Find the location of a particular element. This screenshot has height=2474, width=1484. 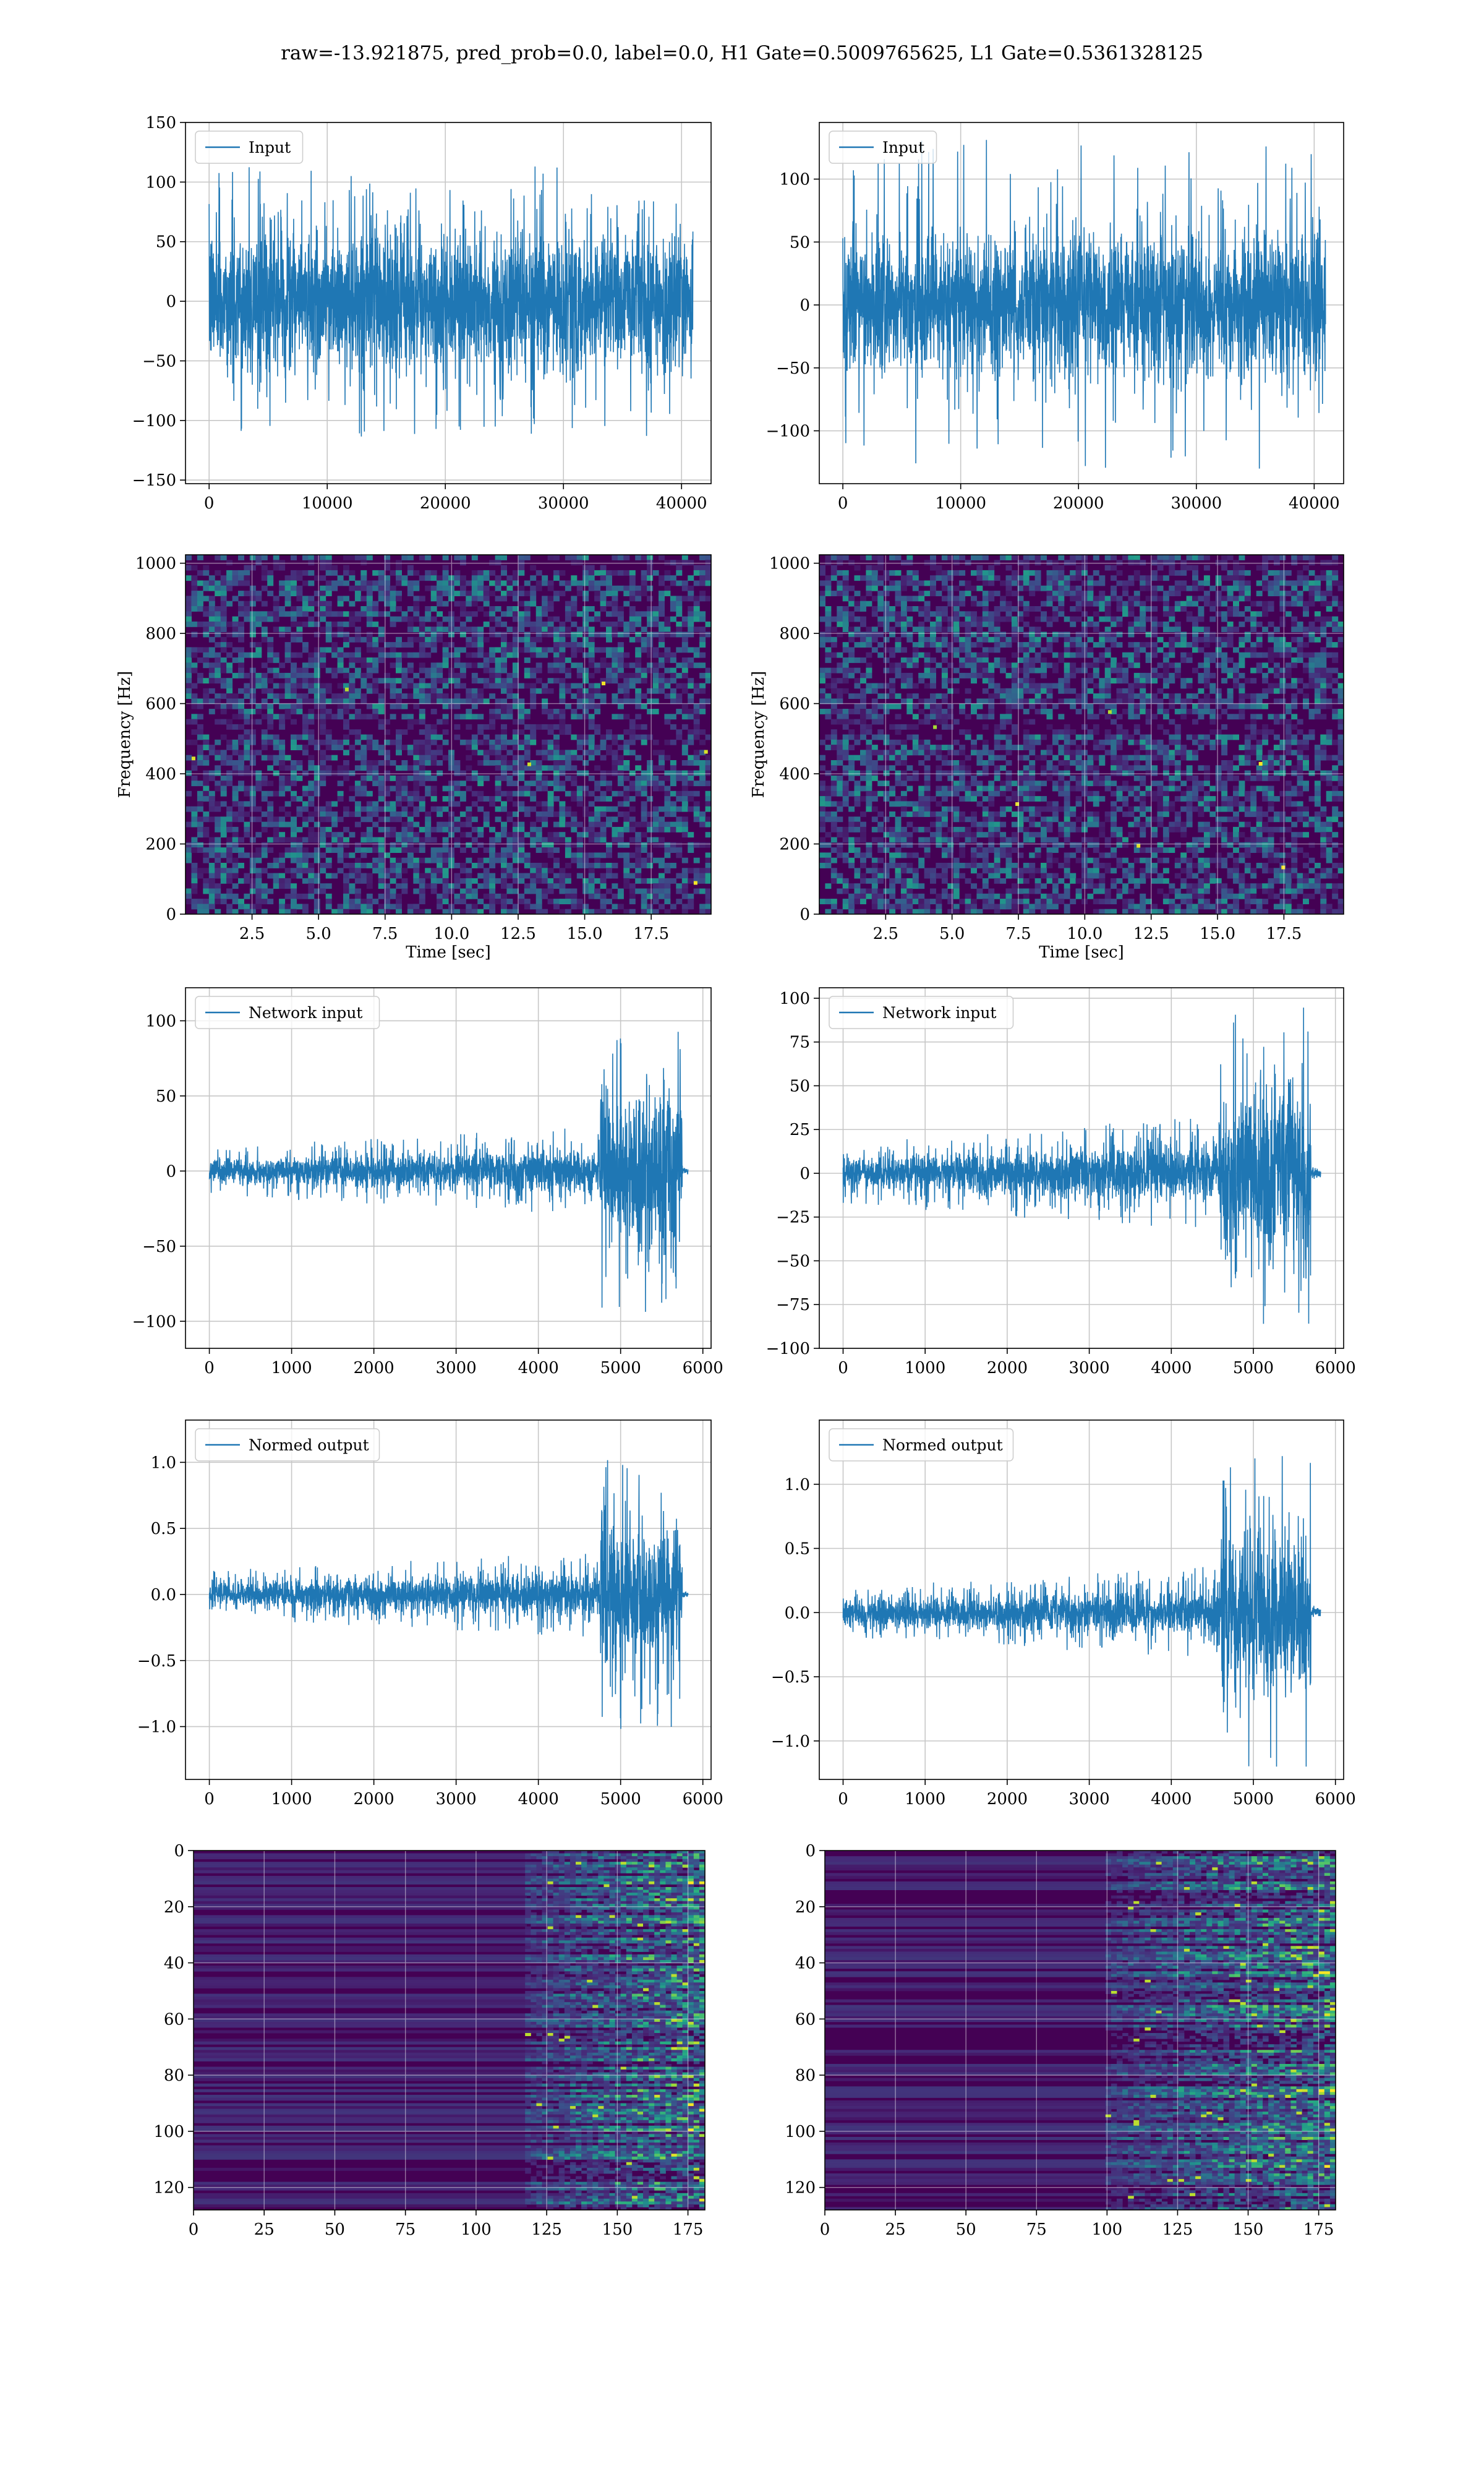

net-l1-ytick-label: 50 is located at coordinates (800, 1086).